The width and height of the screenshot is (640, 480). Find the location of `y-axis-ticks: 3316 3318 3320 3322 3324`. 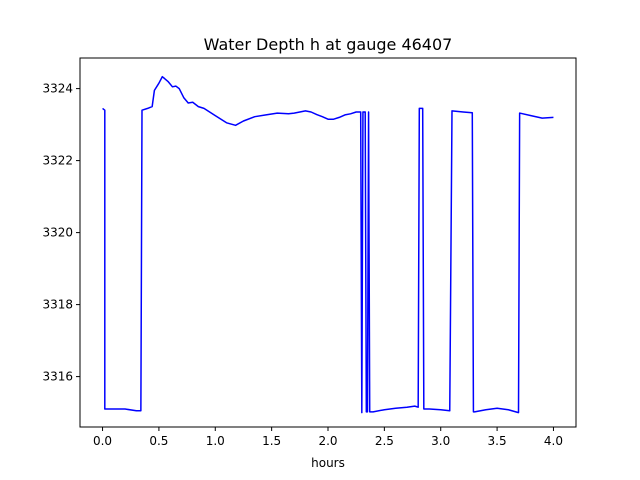

y-axis-ticks: 3316 3318 3320 3322 3324 is located at coordinates (61, 233).